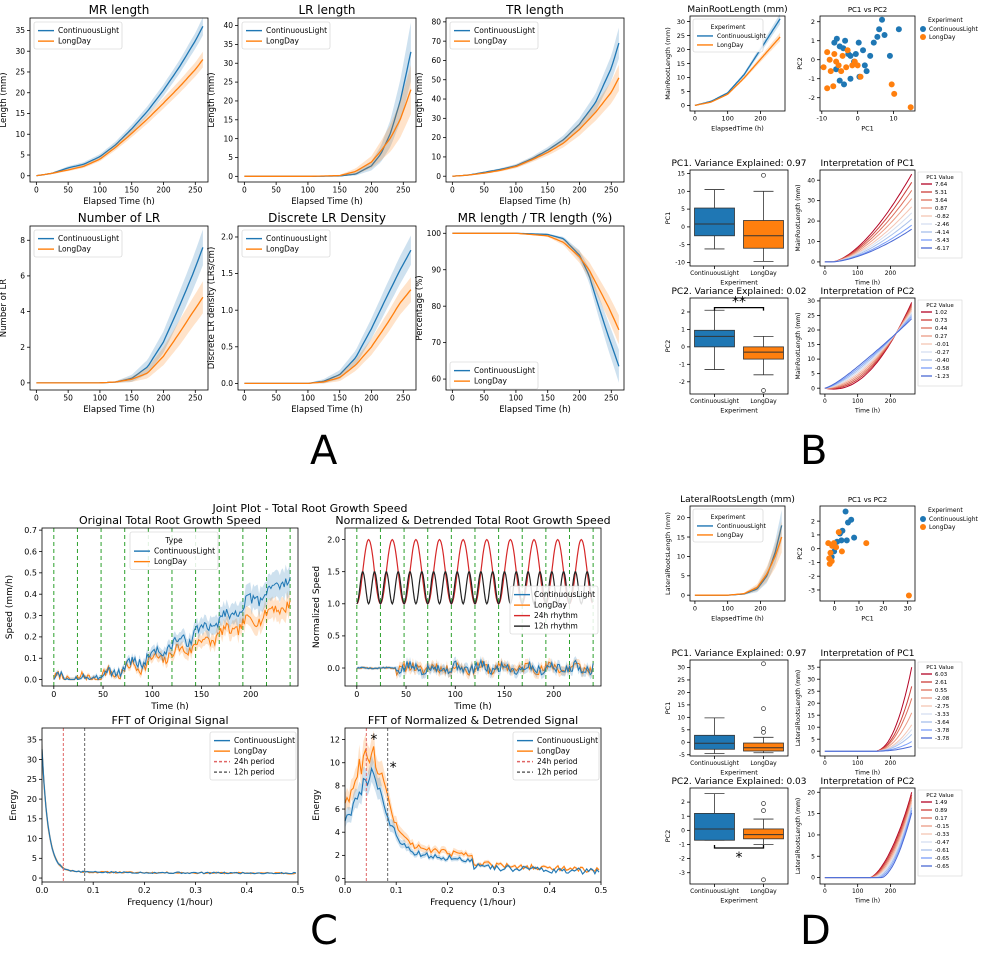 The height and width of the screenshot is (956, 996). I want to click on legend: Experiment ContinuousLight LongDay, so click(729, 35).